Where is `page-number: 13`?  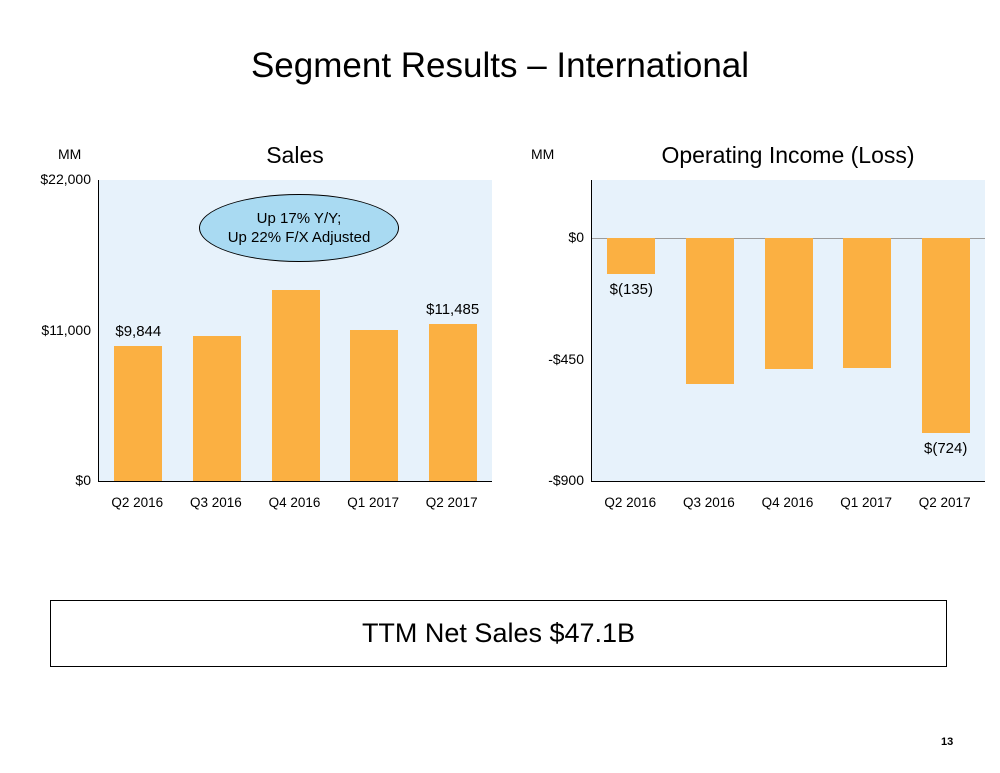
page-number: 13 is located at coordinates (947, 742).